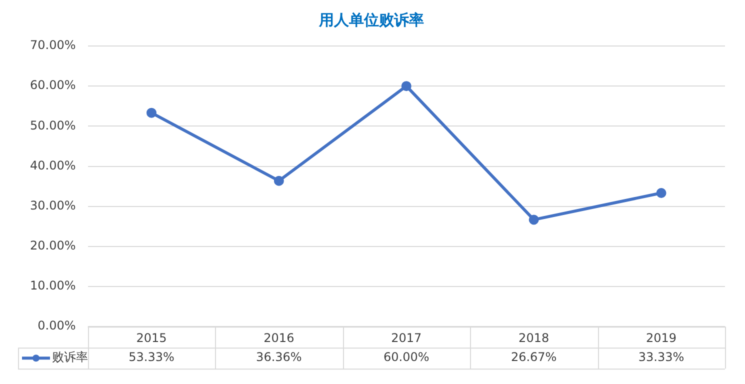 The width and height of the screenshot is (745, 384). Describe the element at coordinates (53, 45) in the screenshot. I see `y-tick-label: 70.00%` at that location.